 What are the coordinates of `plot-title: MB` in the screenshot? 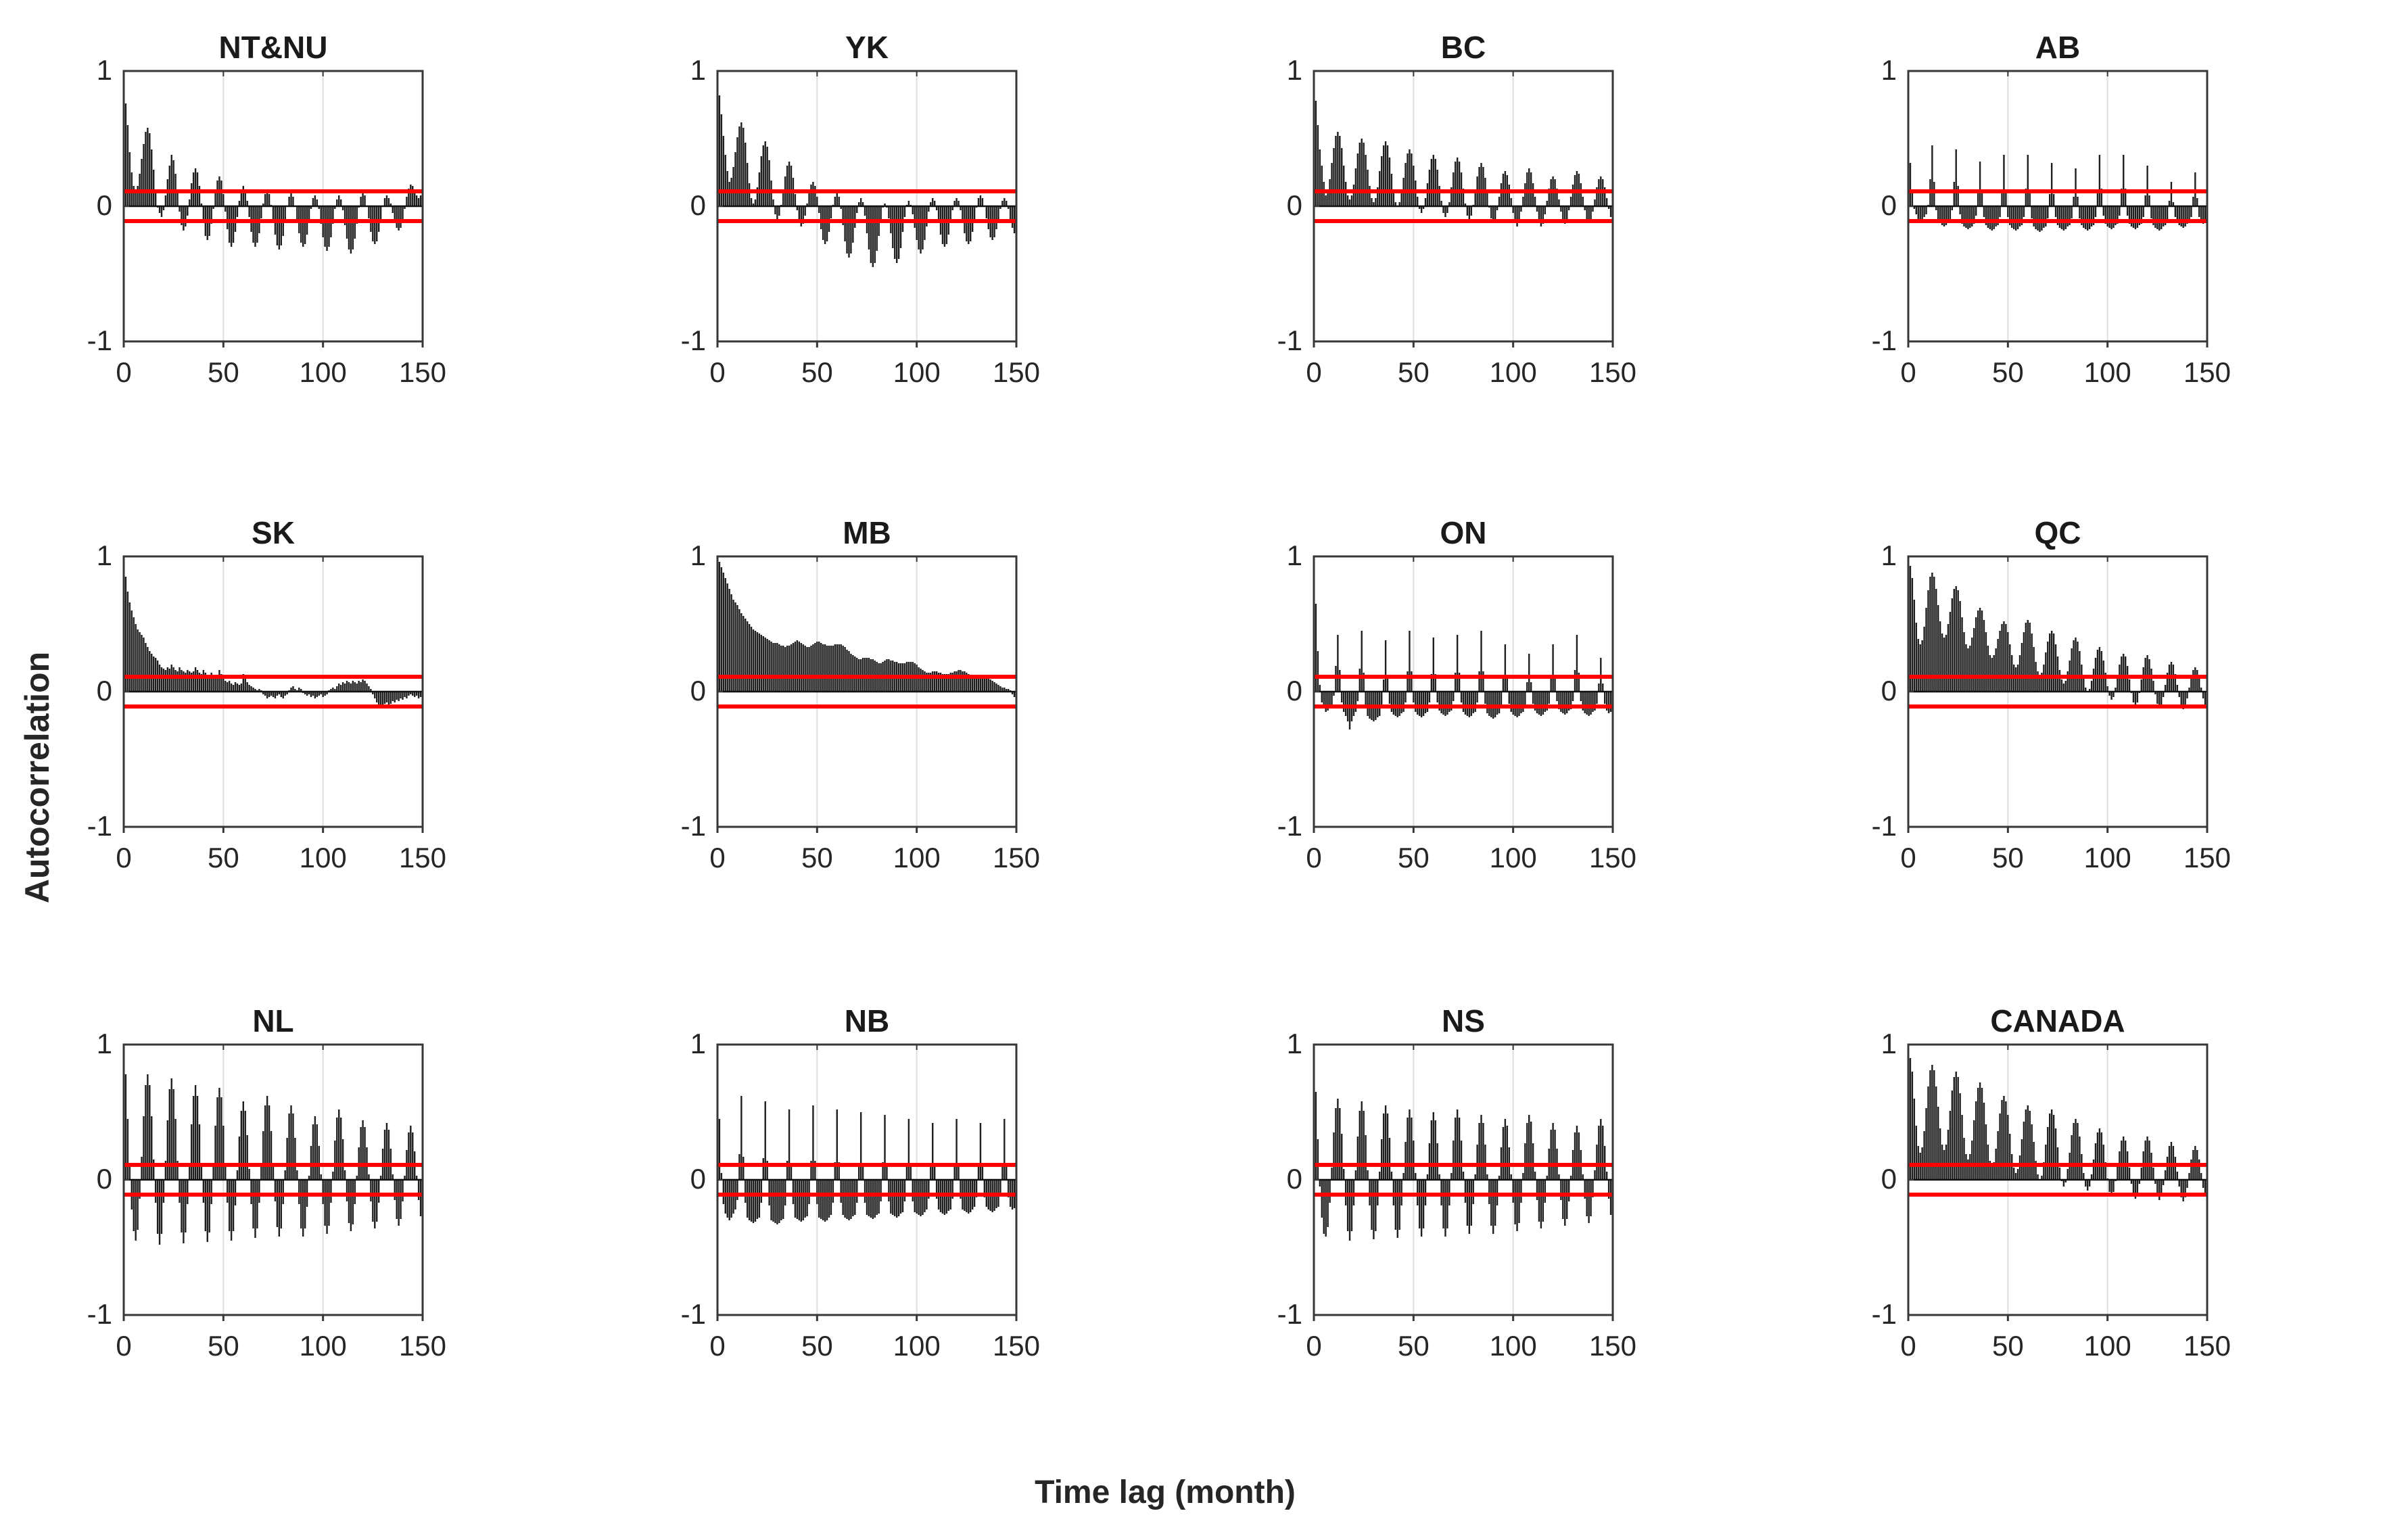 It's located at (867, 532).